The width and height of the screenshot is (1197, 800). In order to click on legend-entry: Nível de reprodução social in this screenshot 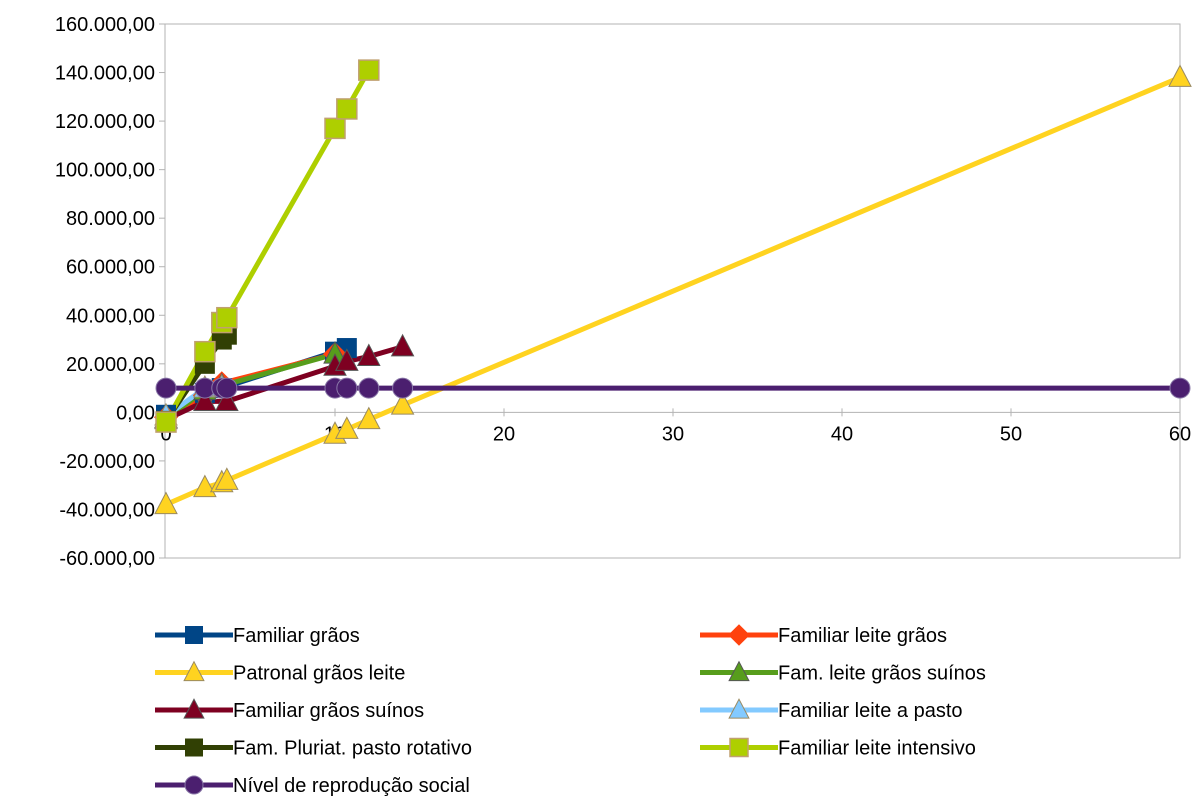, I will do `click(312, 786)`.